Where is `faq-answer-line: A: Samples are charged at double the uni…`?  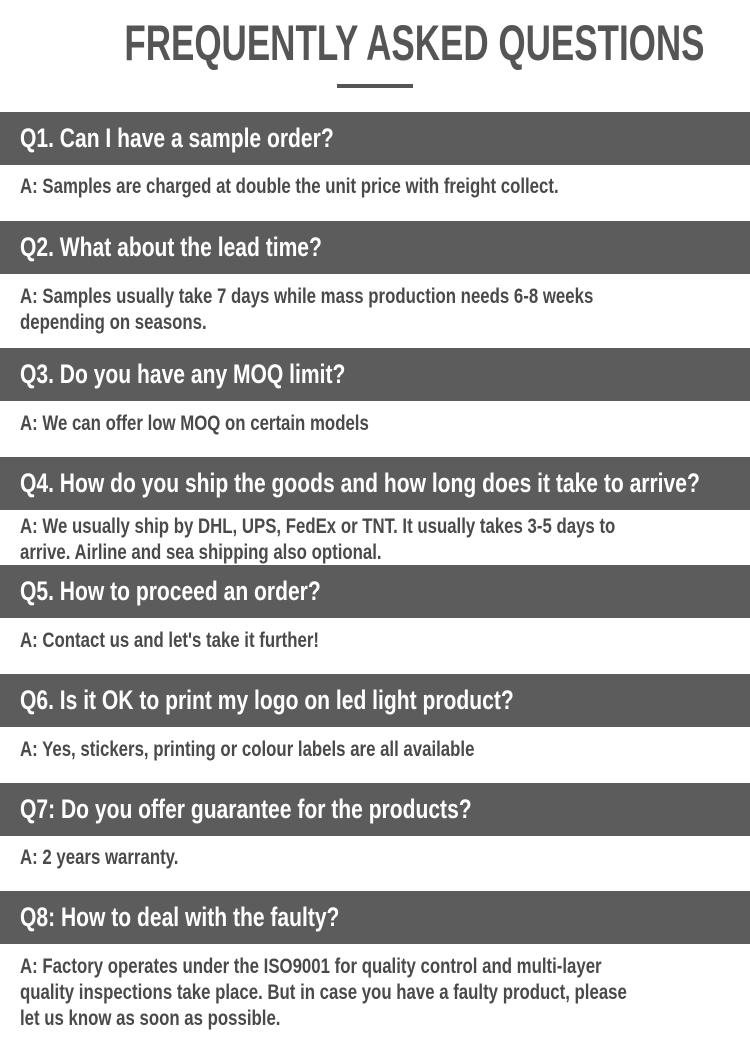 faq-answer-line: A: Samples are charged at double the uni… is located at coordinates (289, 186).